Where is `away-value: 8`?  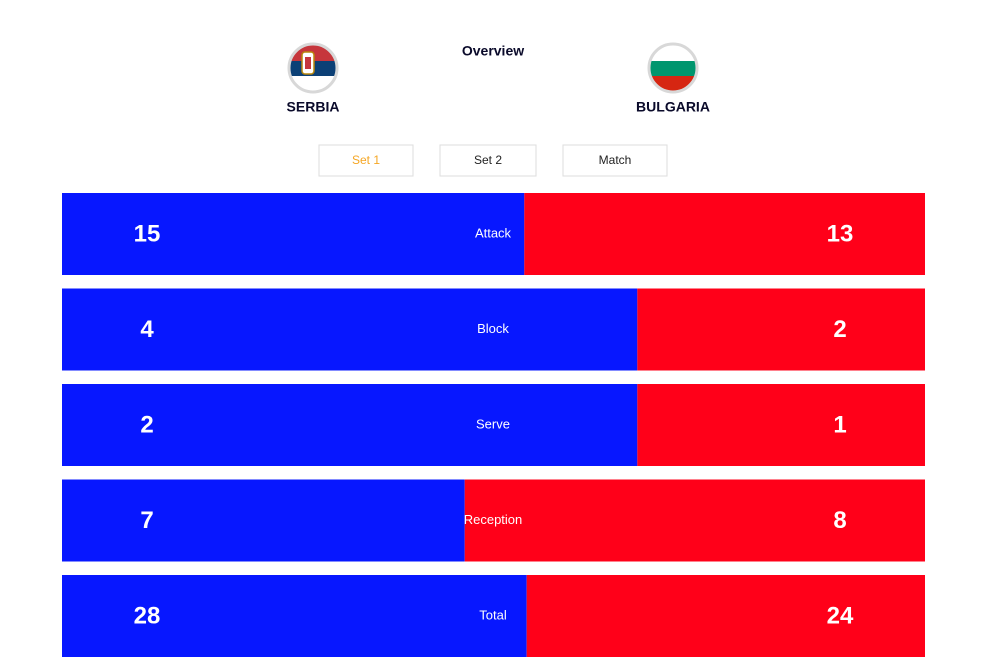
away-value: 8 is located at coordinates (839, 520).